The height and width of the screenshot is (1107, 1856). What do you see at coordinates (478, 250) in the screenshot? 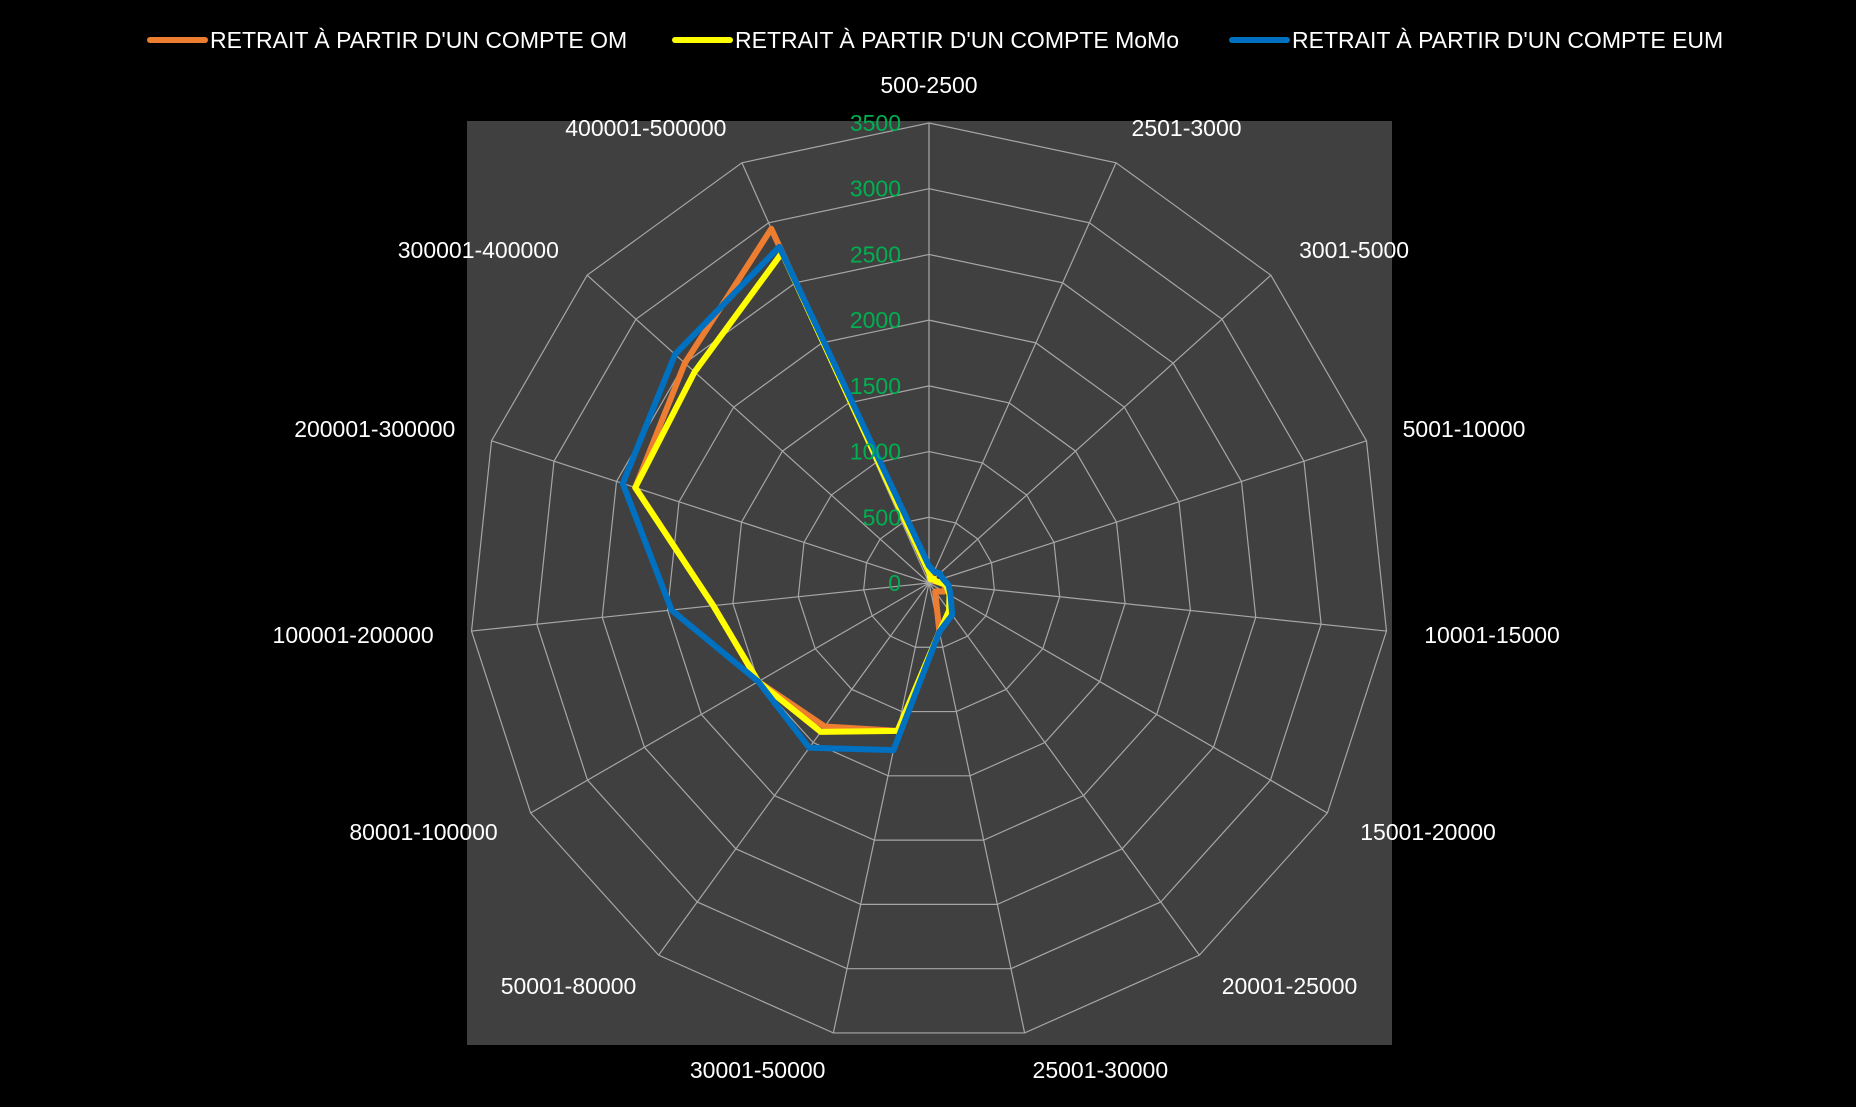
I see `category-label-13: 300001-400000` at bounding box center [478, 250].